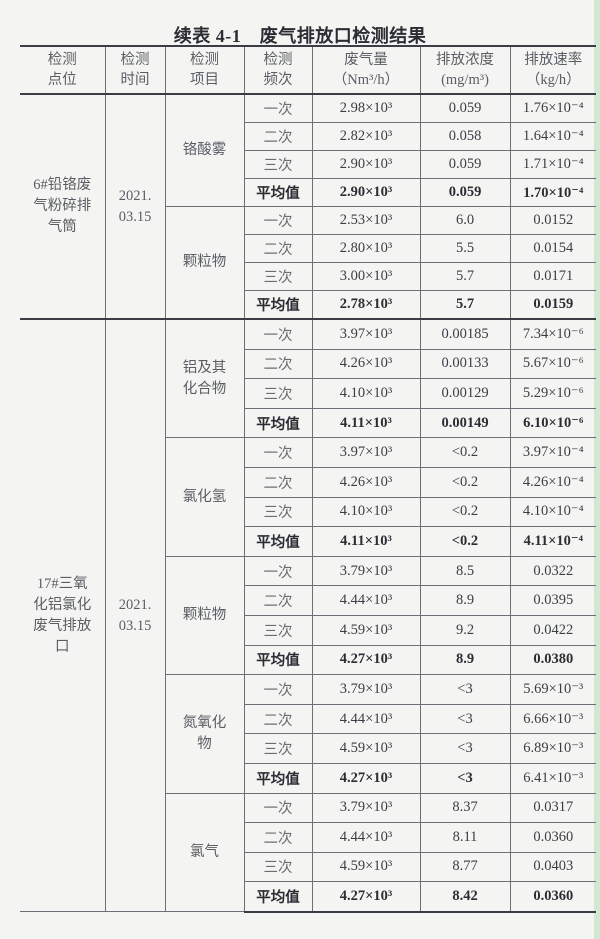  I want to click on table-row: 三次 4.10×10³ 0.00129 5.29×10⁻⁶, so click(308, 393).